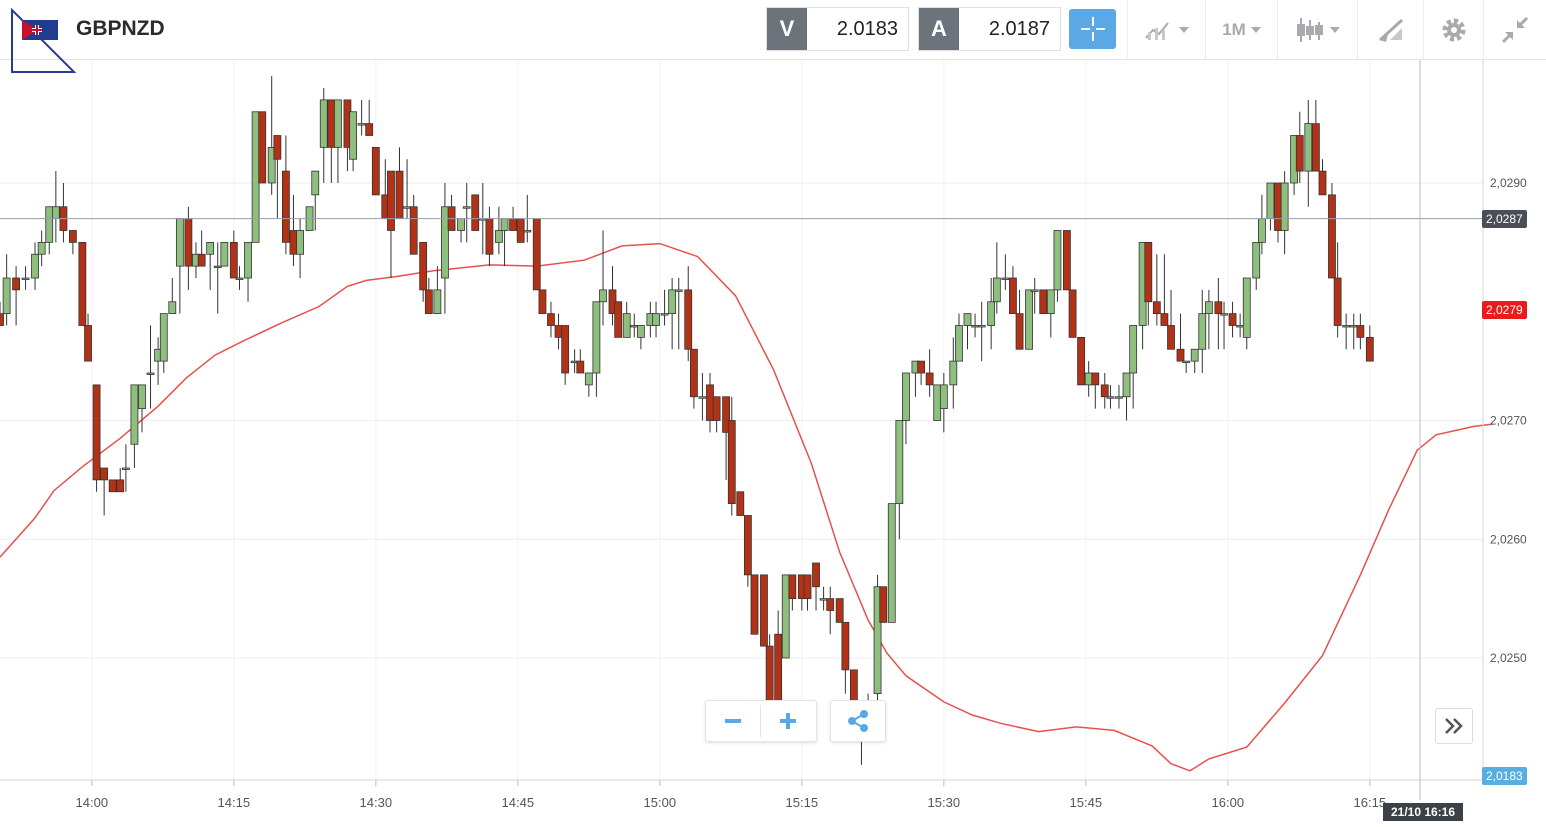 Image resolution: width=1546 pixels, height=827 pixels. Describe the element at coordinates (1241, 29) in the screenshot. I see `timeframe-selector: 1M` at that location.